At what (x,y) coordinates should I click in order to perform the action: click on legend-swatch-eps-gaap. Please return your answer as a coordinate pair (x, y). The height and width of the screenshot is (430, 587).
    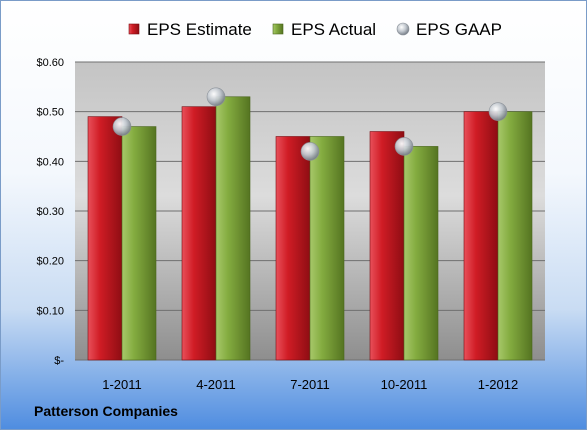
    Looking at the image, I should click on (403, 29).